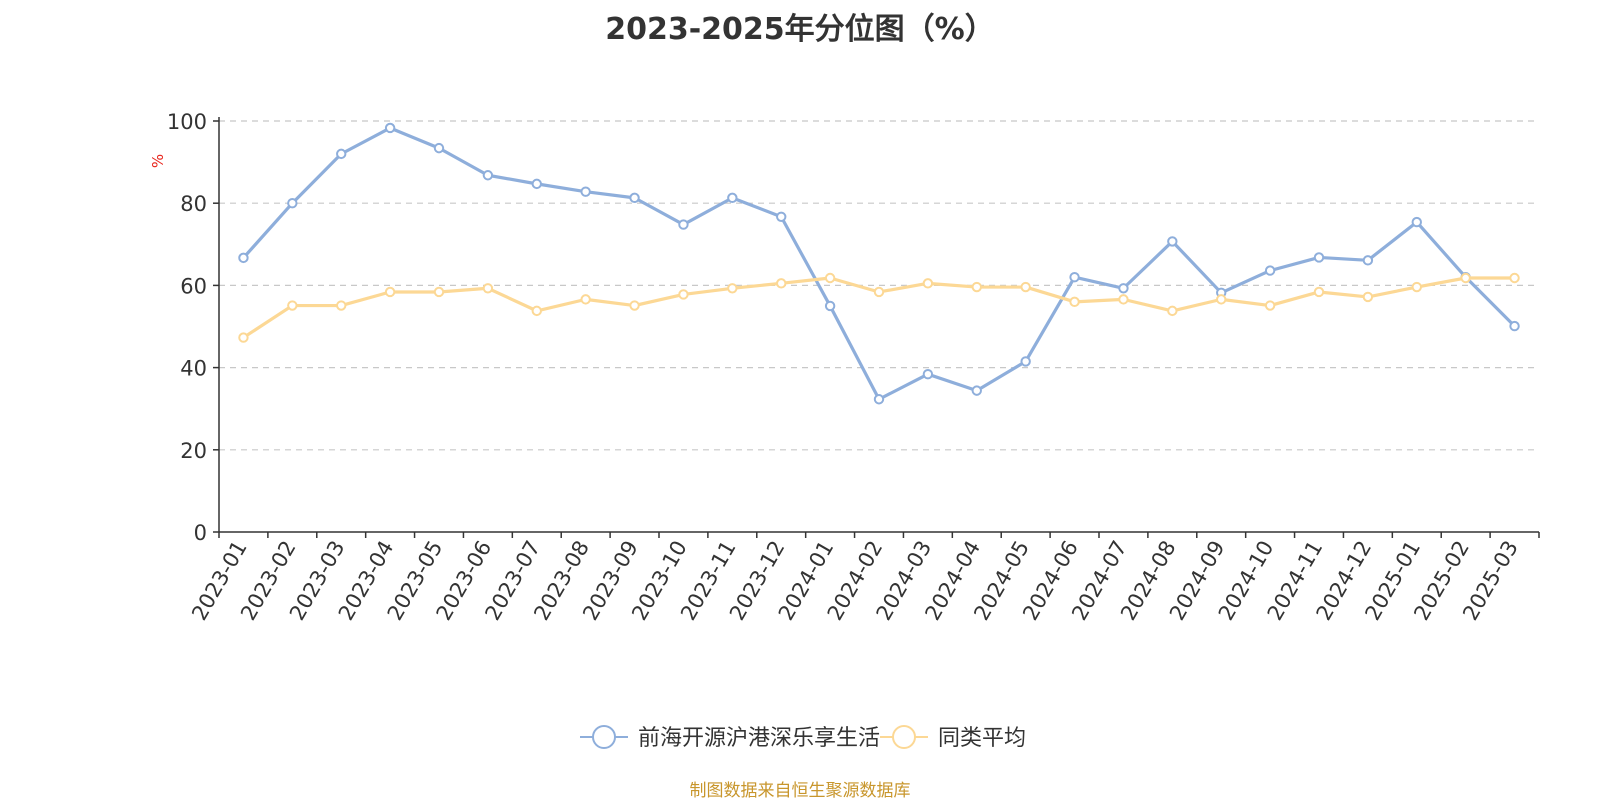  I want to click on chart-title: 2023-2025年分位图（%）, so click(800, 29).